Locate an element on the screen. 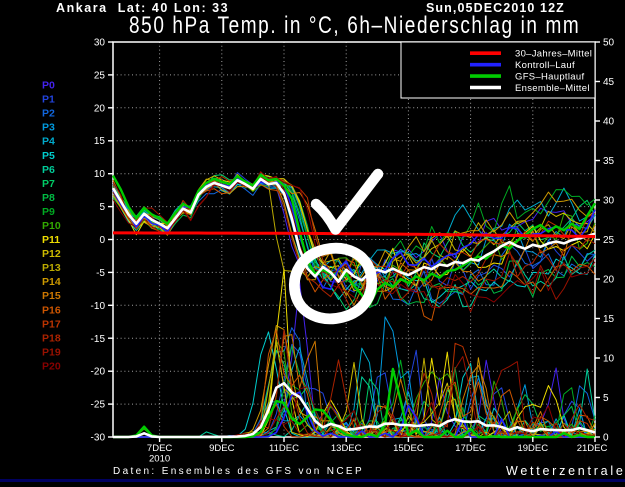 This screenshot has height=487, width=625. svg-text: P6 is located at coordinates (48, 170).